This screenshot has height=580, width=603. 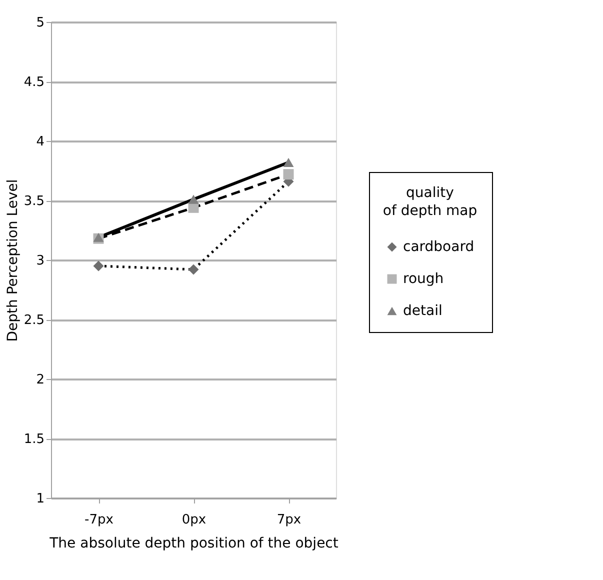 I want to click on legend-label: detail, so click(x=422, y=311).